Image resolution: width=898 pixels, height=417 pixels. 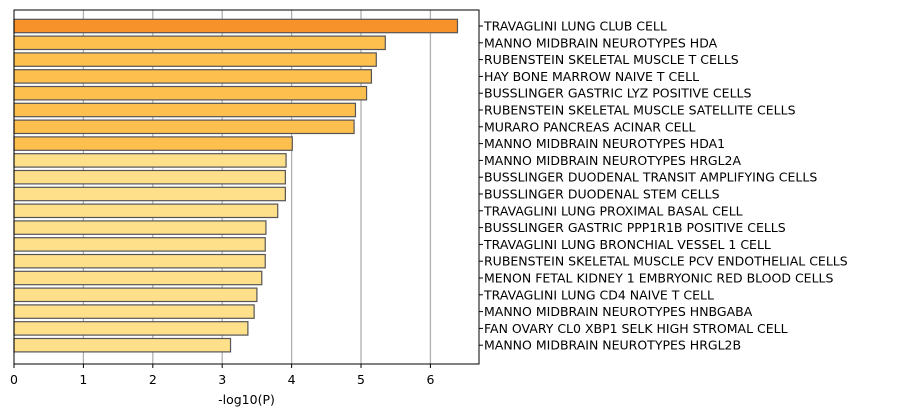 What do you see at coordinates (613, 210) in the screenshot?
I see `category-label: TRAVAGLINI LUNG PROXIMAL BASAL CELL` at bounding box center [613, 210].